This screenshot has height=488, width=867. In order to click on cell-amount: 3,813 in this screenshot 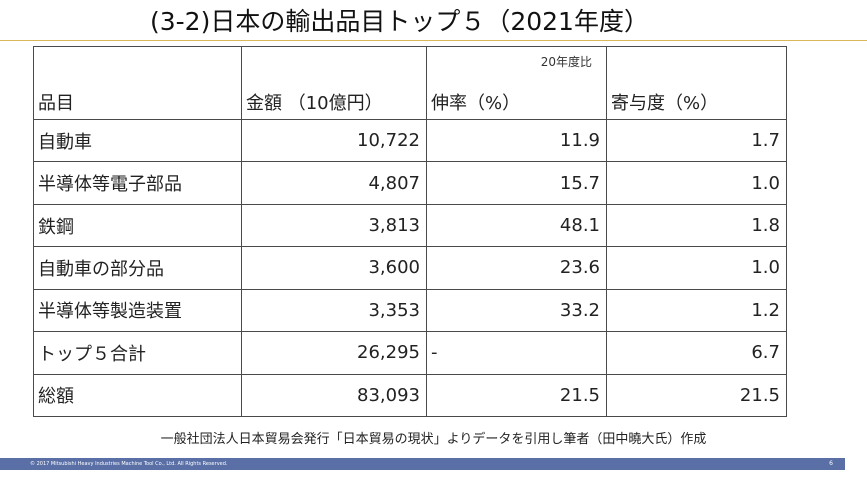, I will do `click(334, 225)`.